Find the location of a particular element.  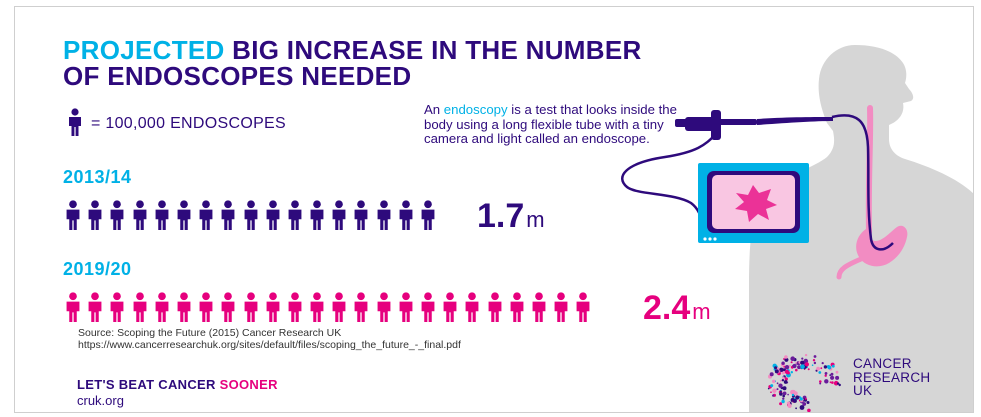

year-2019-label: 2019/20 is located at coordinates (97, 269).